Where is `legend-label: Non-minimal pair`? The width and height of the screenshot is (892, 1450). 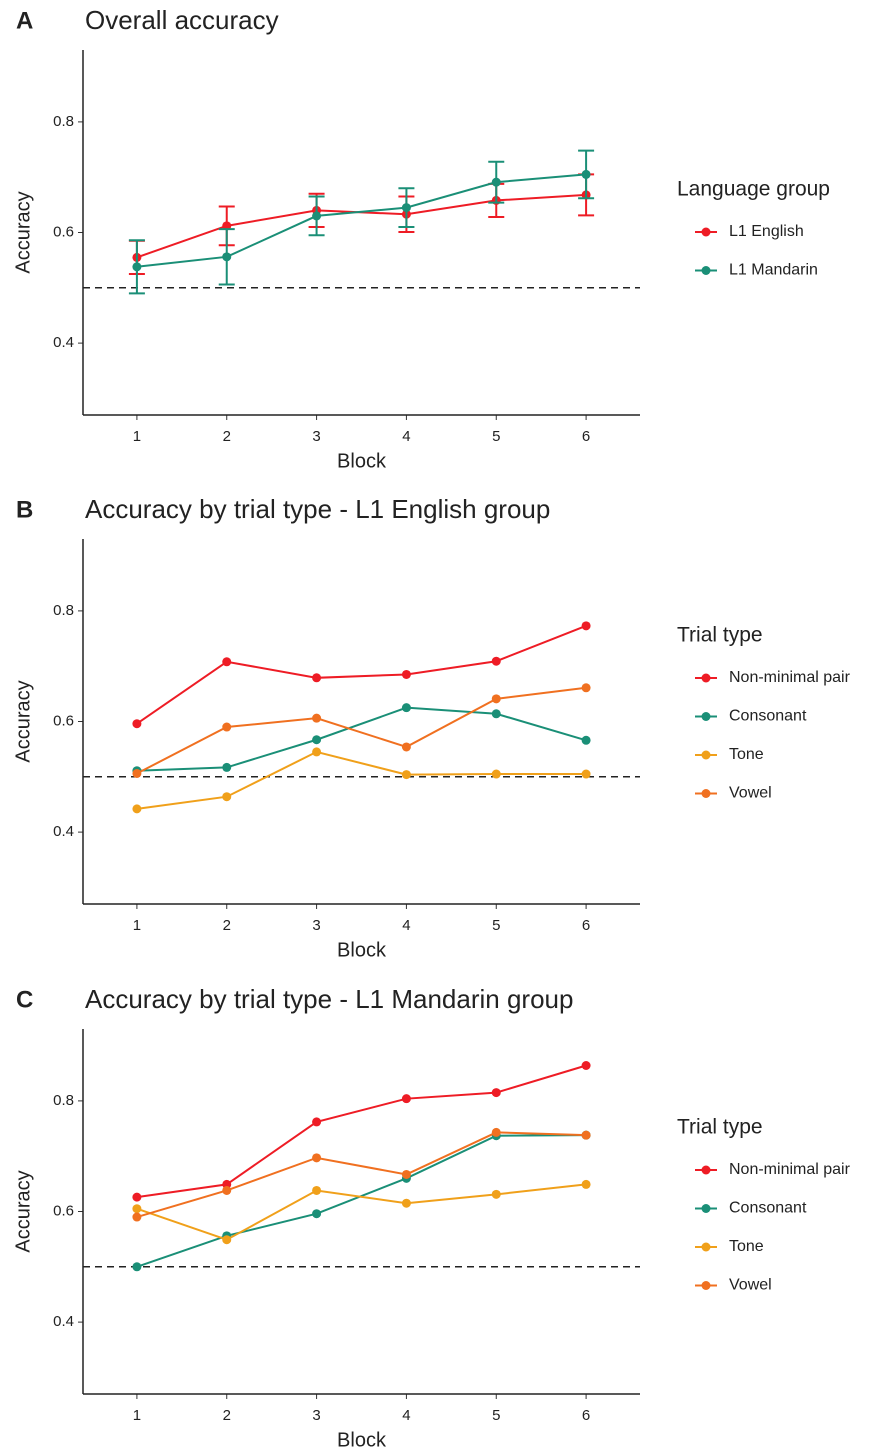 legend-label: Non-minimal pair is located at coordinates (790, 677).